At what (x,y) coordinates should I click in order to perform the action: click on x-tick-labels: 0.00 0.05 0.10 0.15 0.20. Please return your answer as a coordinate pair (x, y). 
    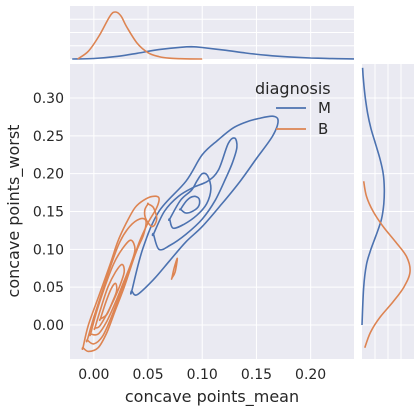
    Looking at the image, I should click on (202, 375).